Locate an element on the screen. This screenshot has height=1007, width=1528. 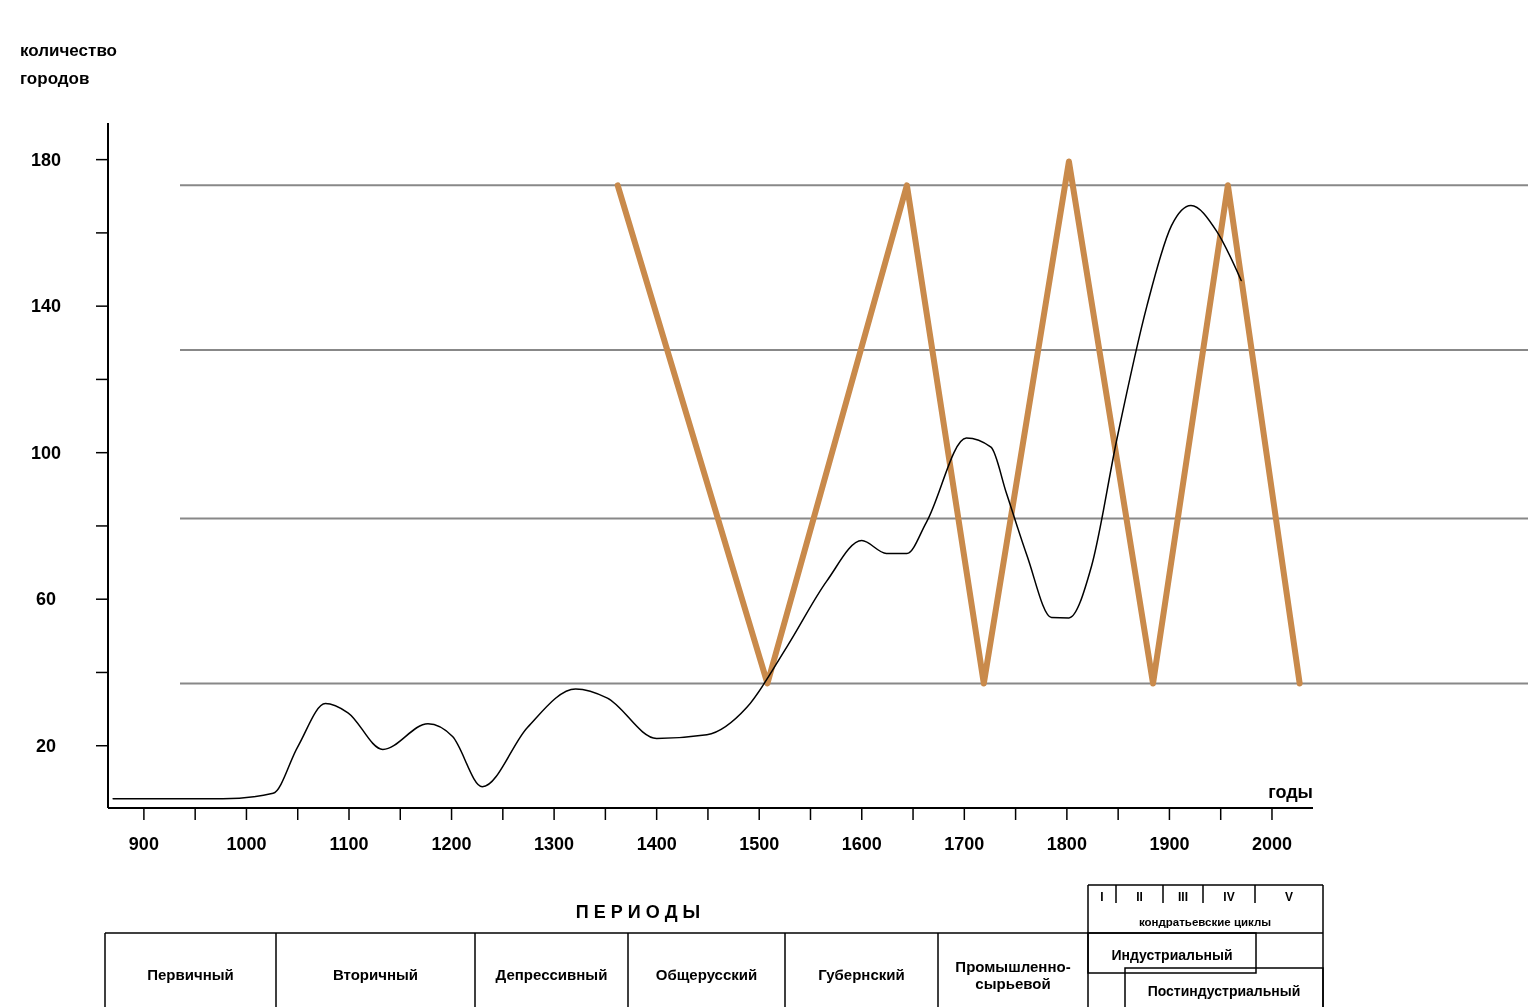
y-tick-label: 60 is located at coordinates (46, 599).